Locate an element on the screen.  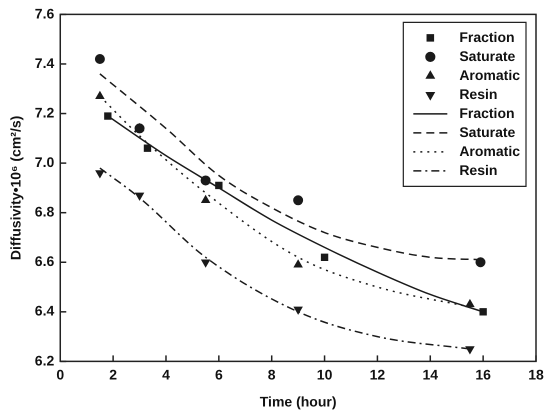
x-tick-label: 10 is located at coordinates (324, 374).